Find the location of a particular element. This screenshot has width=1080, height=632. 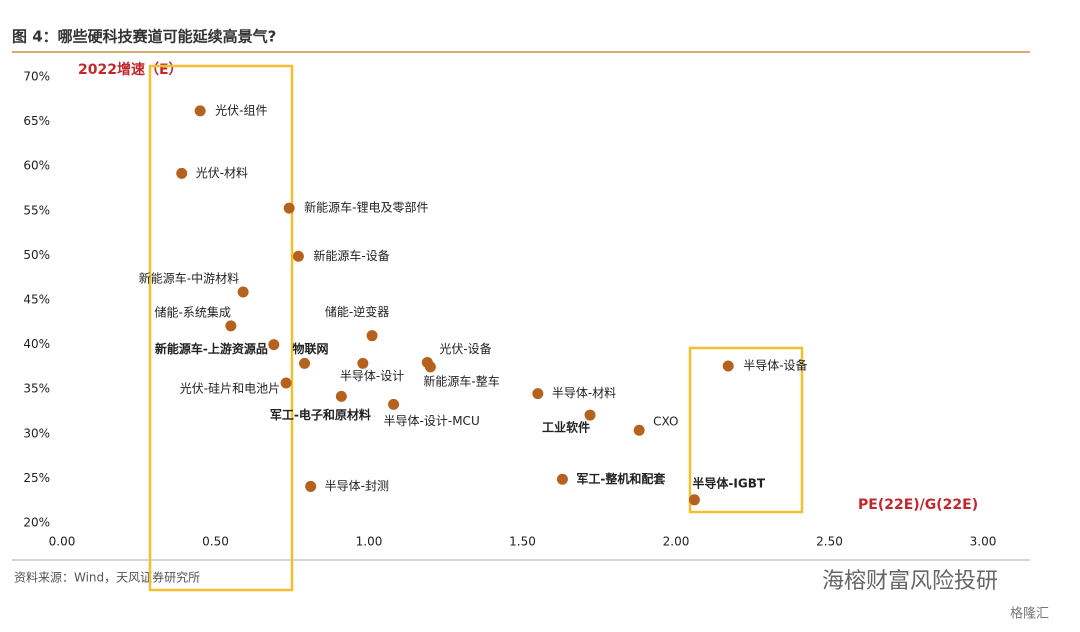

y-tick-label: 40% is located at coordinates (36, 344).